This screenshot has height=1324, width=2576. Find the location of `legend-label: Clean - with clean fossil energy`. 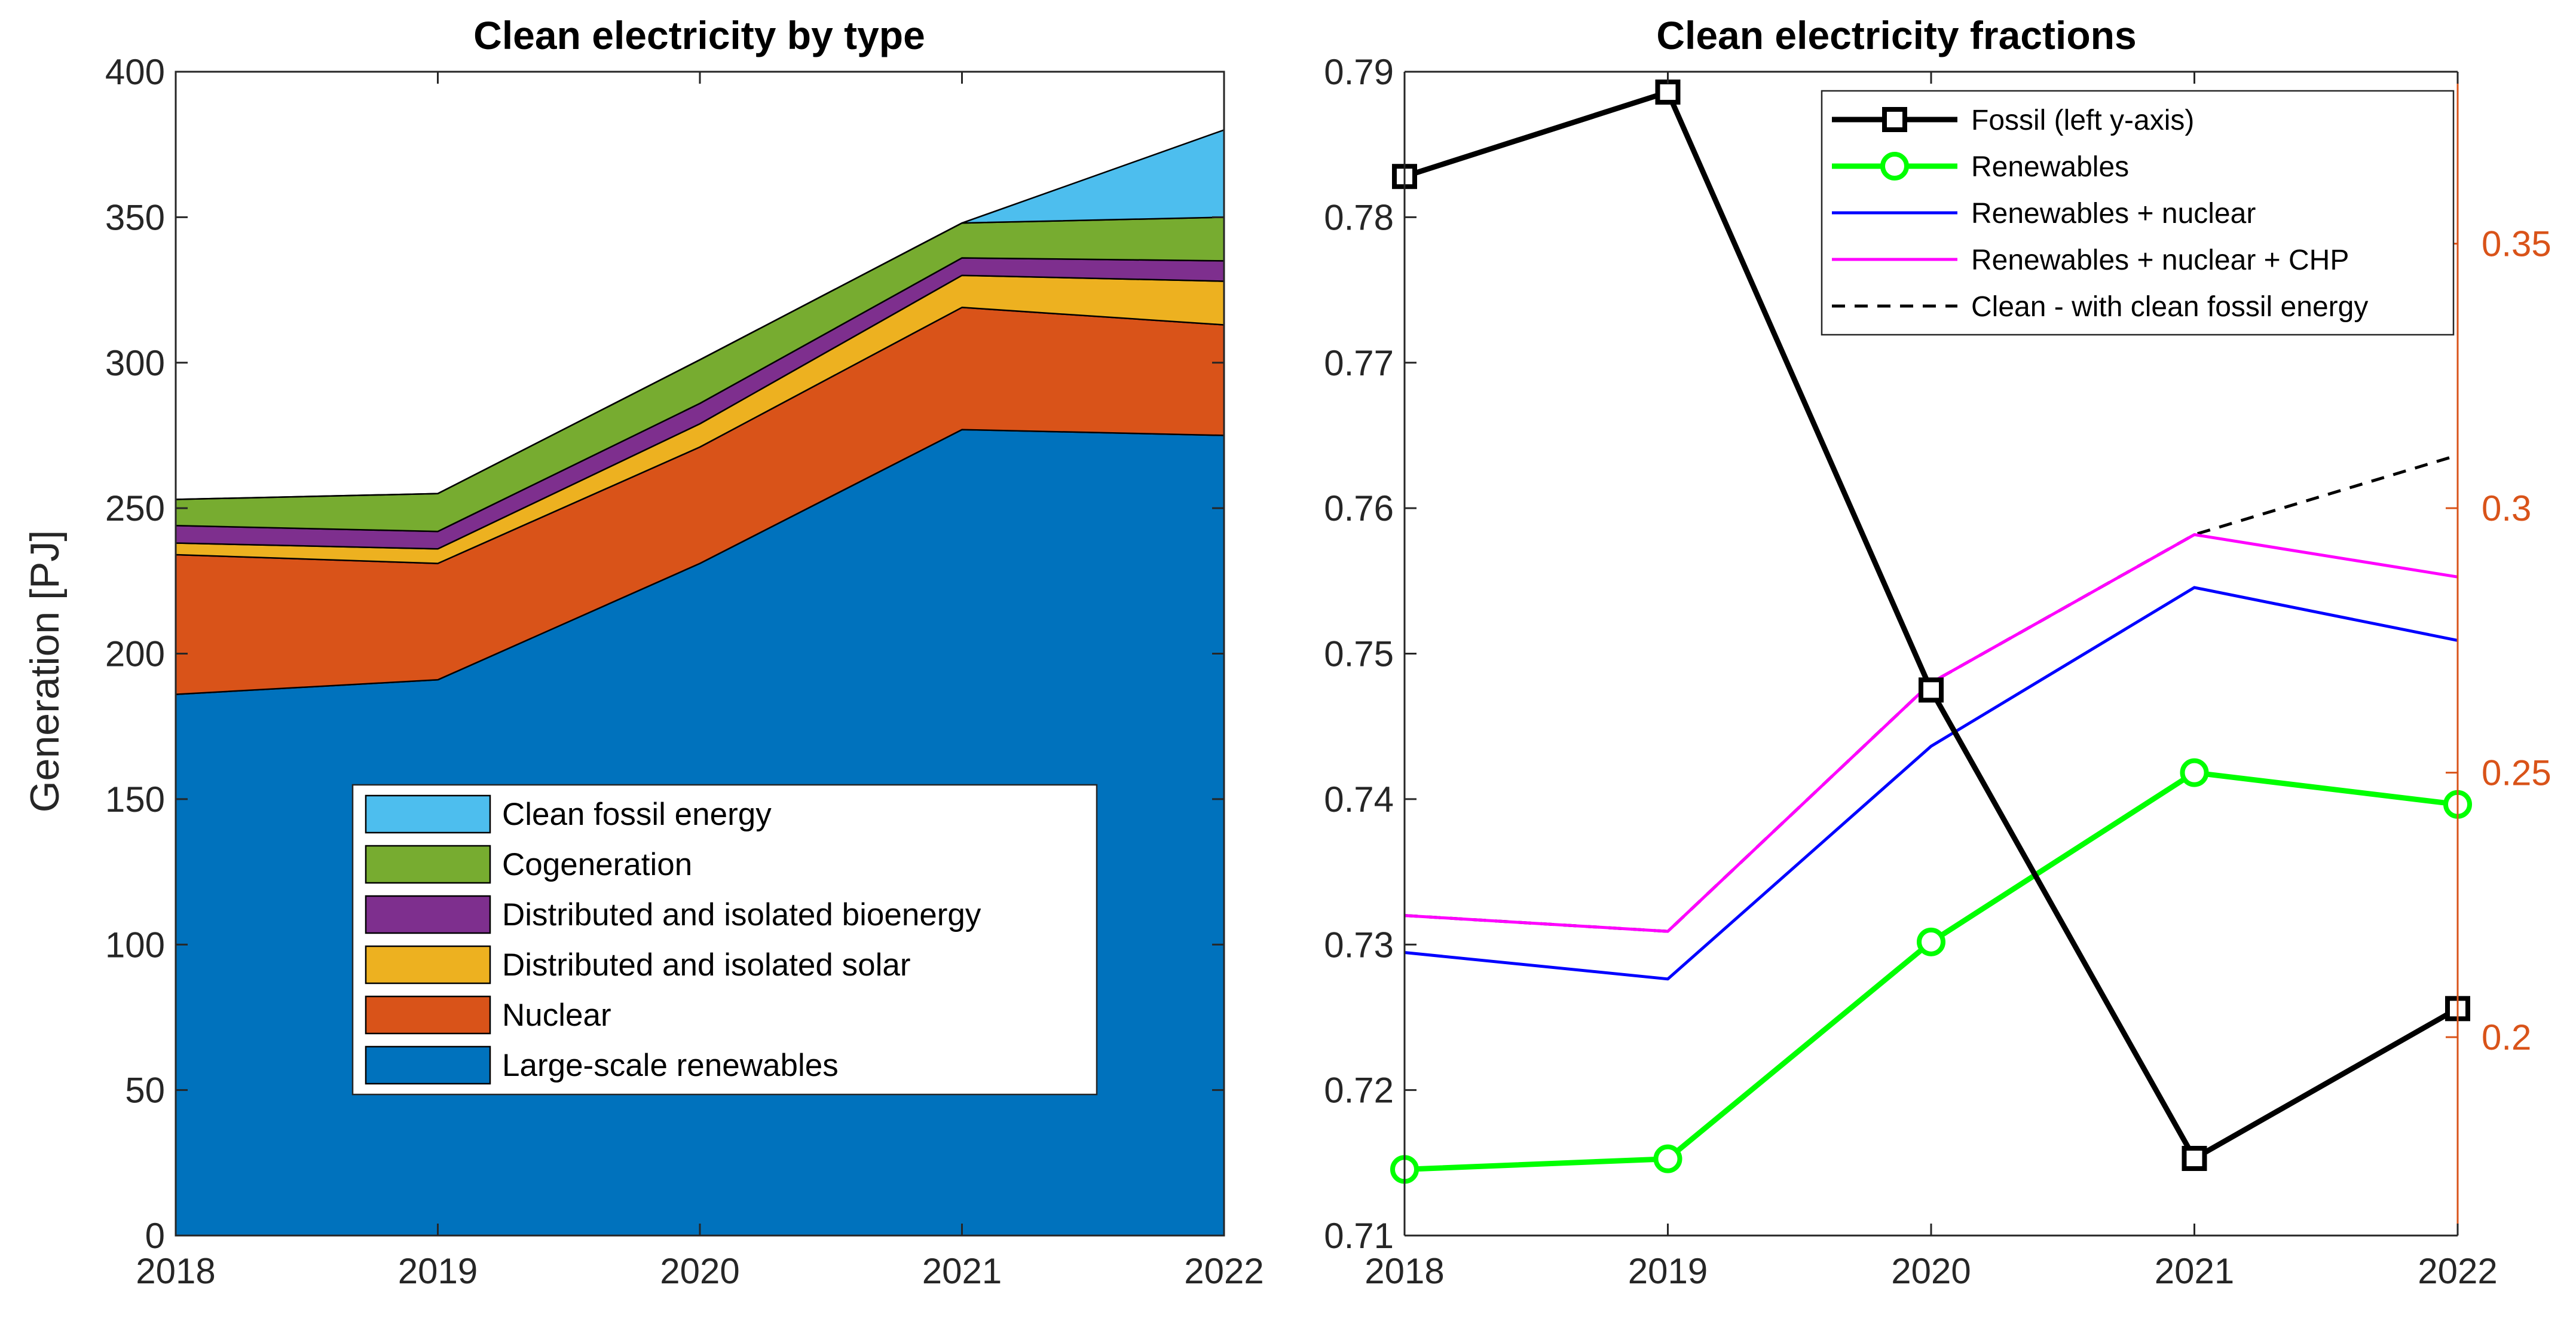

legend-label: Clean - with clean fossil energy is located at coordinates (2169, 307).